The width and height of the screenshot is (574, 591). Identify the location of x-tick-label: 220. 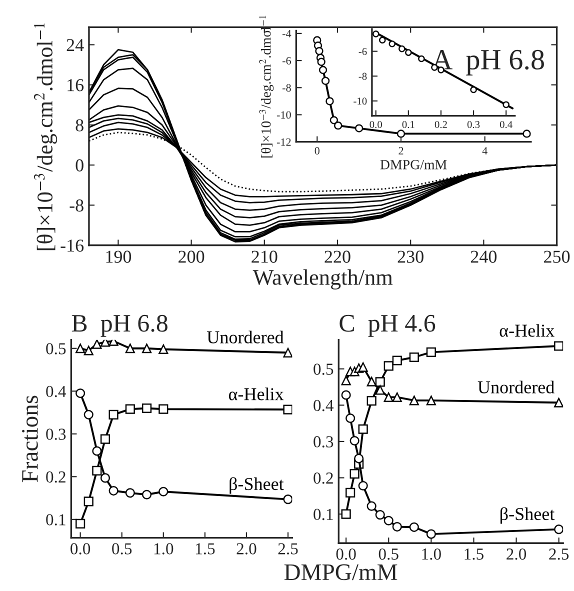
(337, 256).